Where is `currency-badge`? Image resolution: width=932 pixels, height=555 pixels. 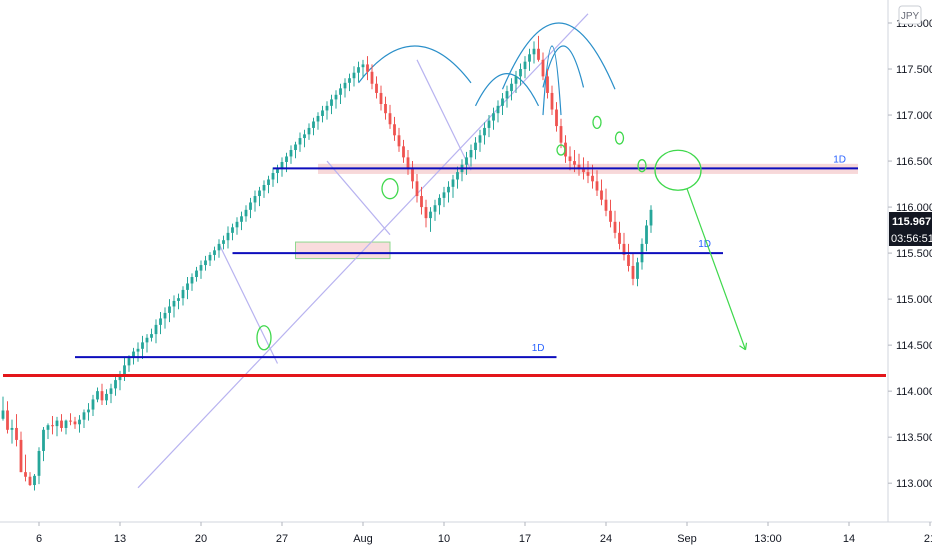
currency-badge is located at coordinates (910, 15).